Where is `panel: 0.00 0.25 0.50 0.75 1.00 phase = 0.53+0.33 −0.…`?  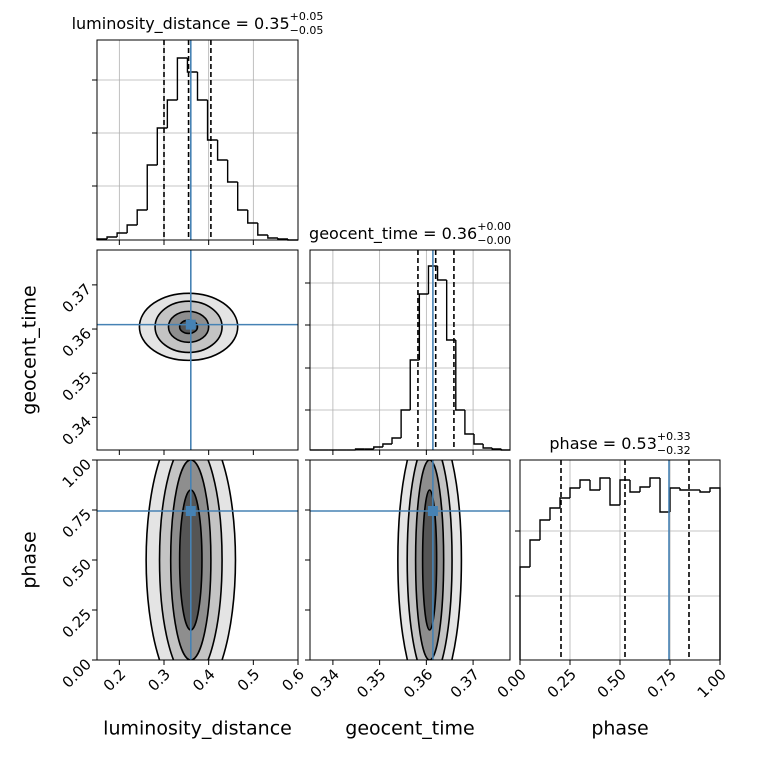
panel: 0.00 0.25 0.50 0.75 1.00 phase = 0.53+0.33 −0.… is located at coordinates (612, 585).